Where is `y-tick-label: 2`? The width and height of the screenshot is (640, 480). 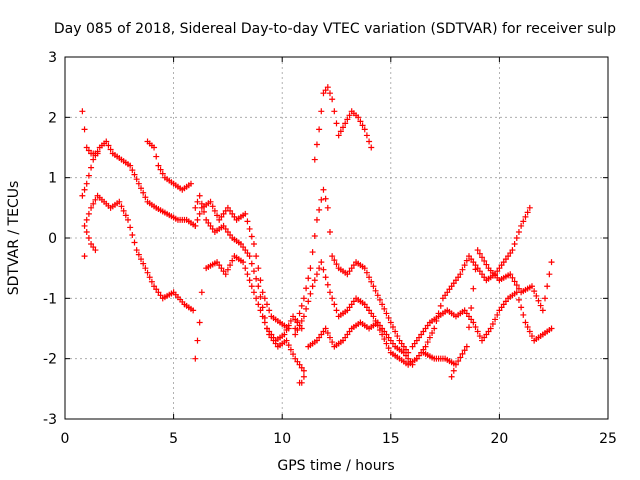
y-tick-label: 2 is located at coordinates (52, 118).